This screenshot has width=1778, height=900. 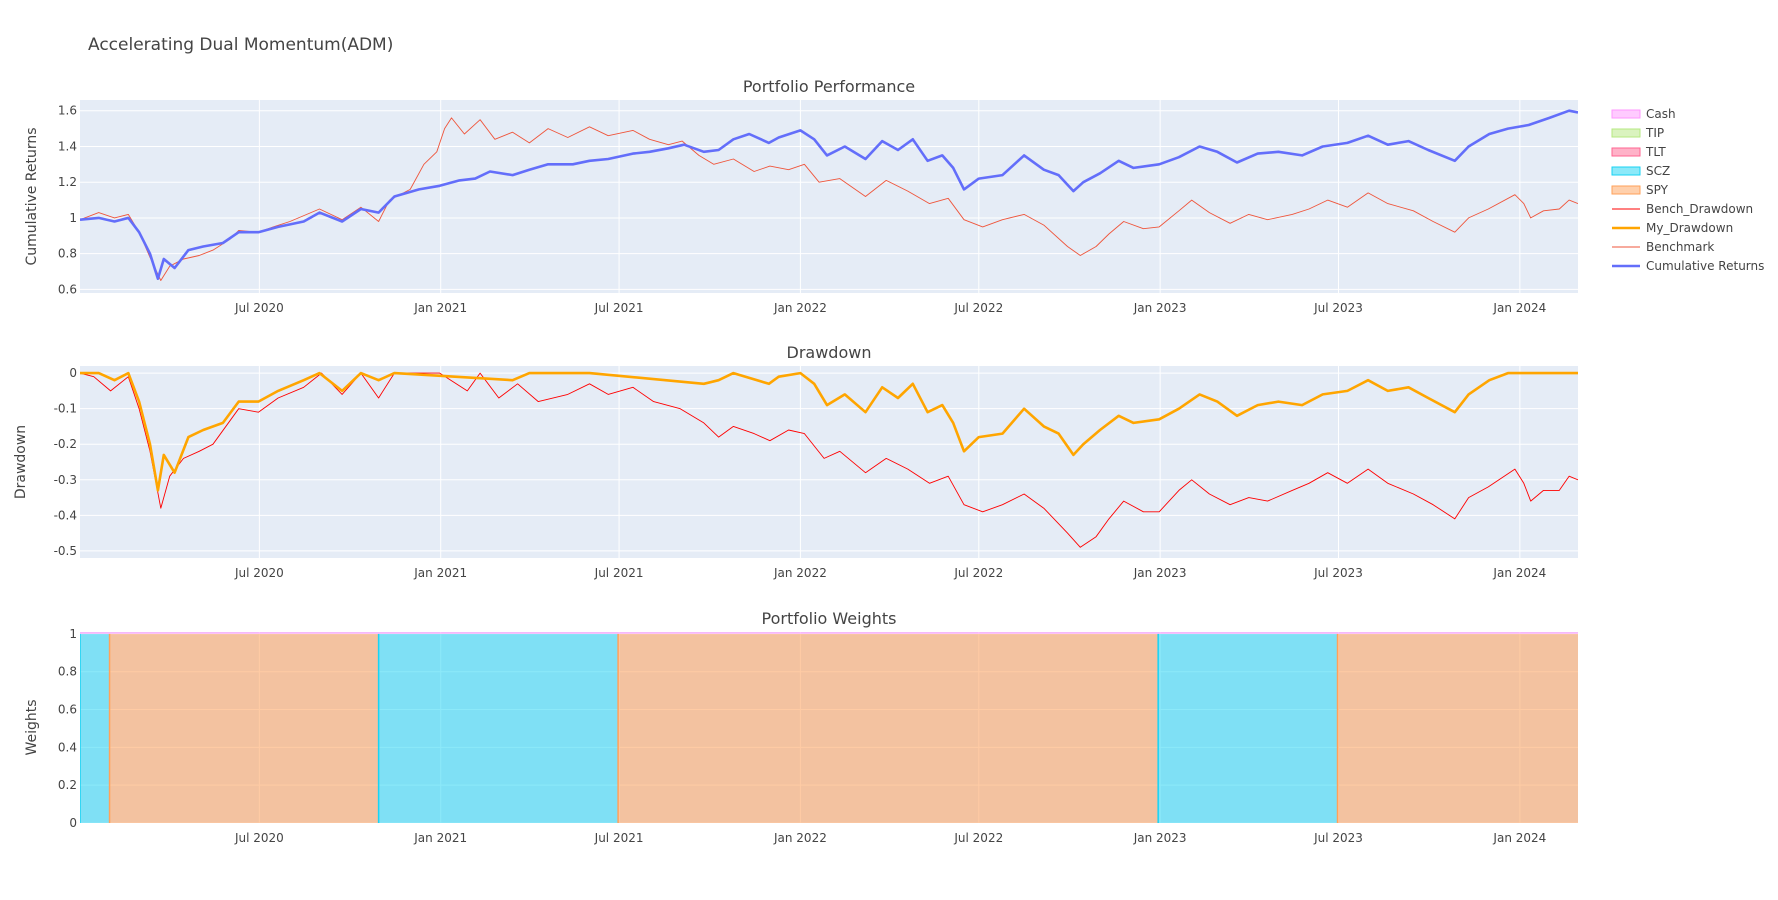 What do you see at coordinates (1655, 152) in the screenshot?
I see `legend-label: TLT` at bounding box center [1655, 152].